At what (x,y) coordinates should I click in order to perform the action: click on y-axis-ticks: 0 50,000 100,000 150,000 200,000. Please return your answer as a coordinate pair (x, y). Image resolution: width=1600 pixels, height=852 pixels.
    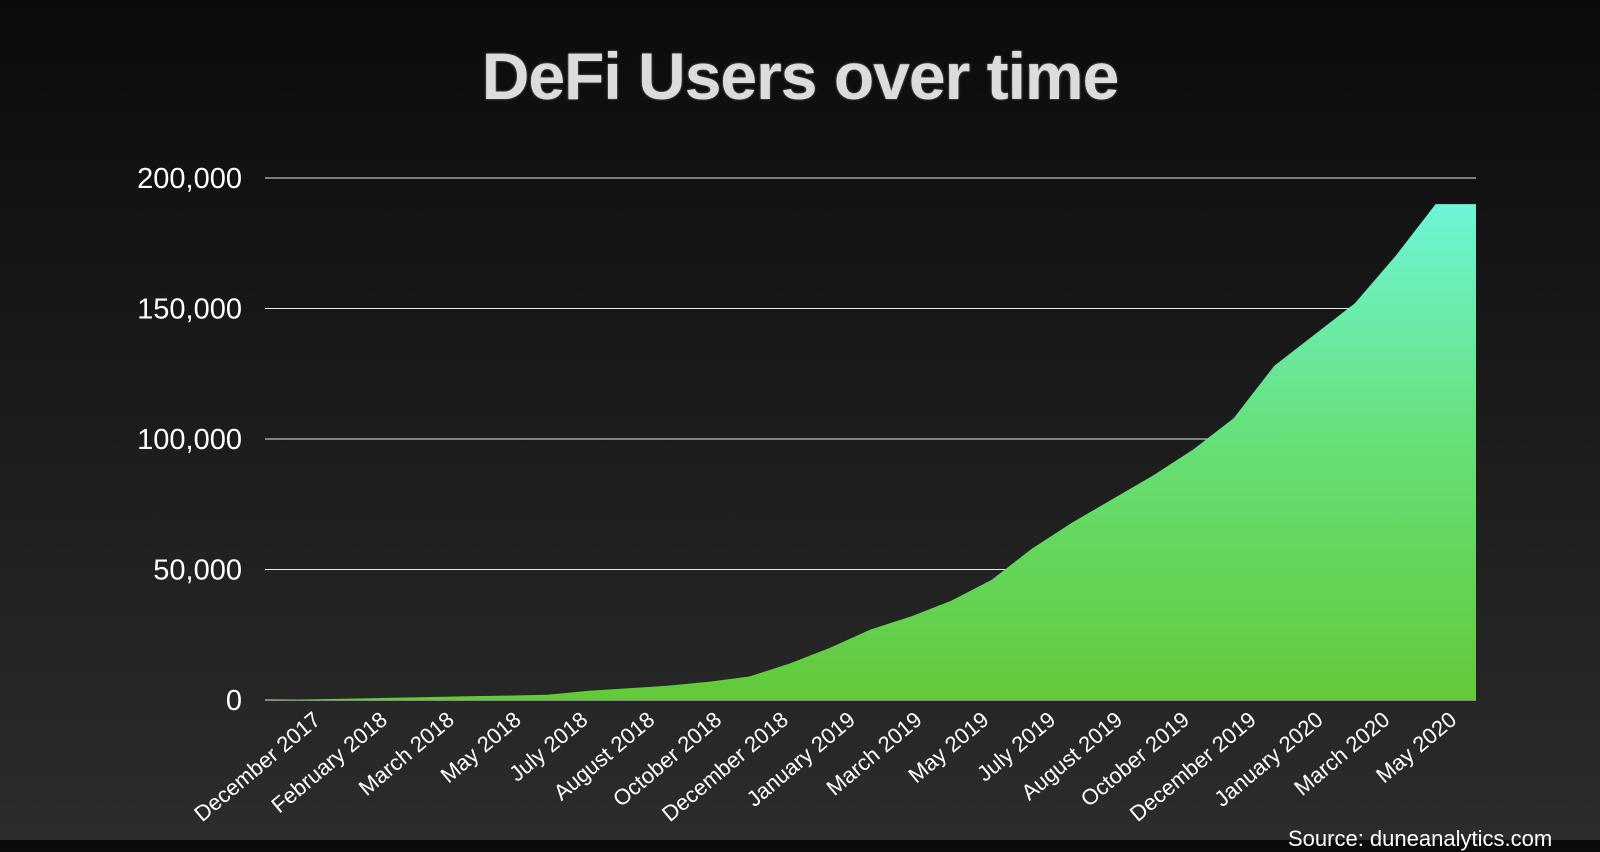
    Looking at the image, I should click on (189, 440).